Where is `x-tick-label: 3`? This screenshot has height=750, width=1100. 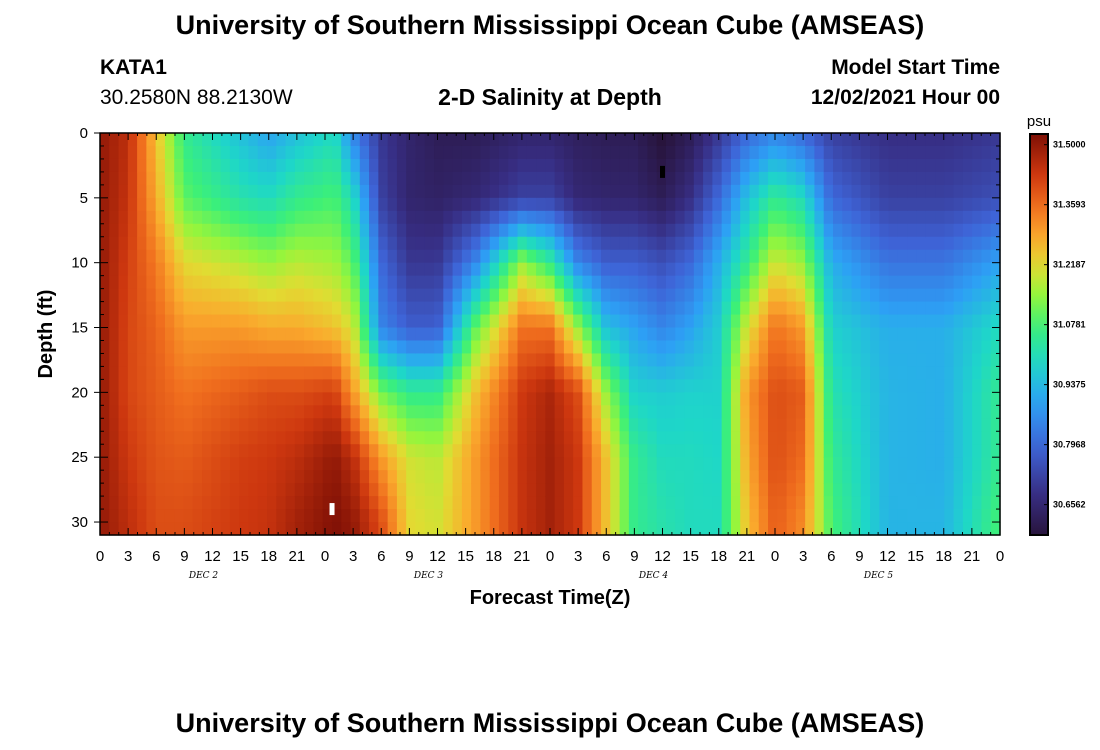
x-tick-label: 3 is located at coordinates (353, 556).